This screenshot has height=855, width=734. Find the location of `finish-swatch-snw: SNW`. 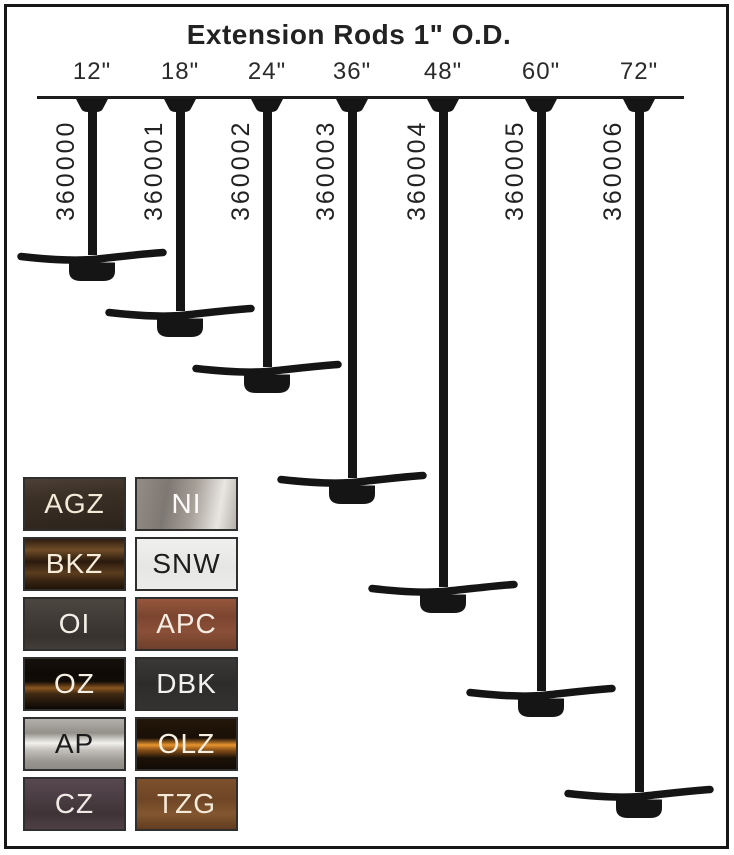

finish-swatch-snw: SNW is located at coordinates (186, 564).